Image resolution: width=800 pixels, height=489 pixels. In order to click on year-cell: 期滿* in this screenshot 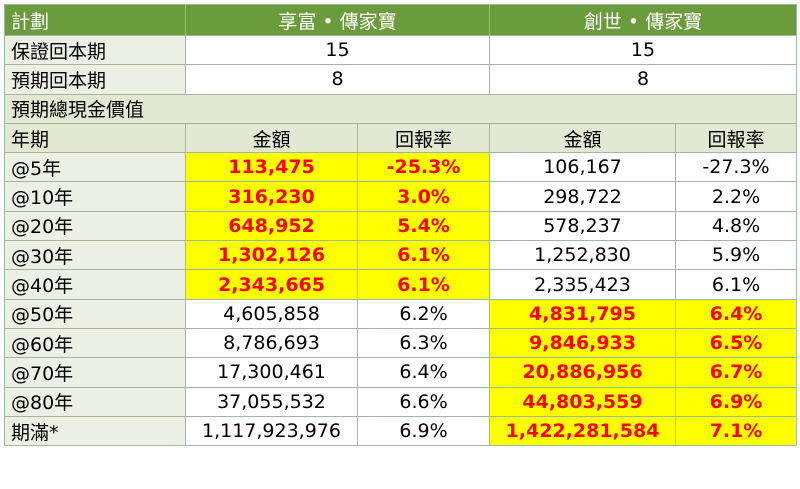, I will do `click(95, 431)`.